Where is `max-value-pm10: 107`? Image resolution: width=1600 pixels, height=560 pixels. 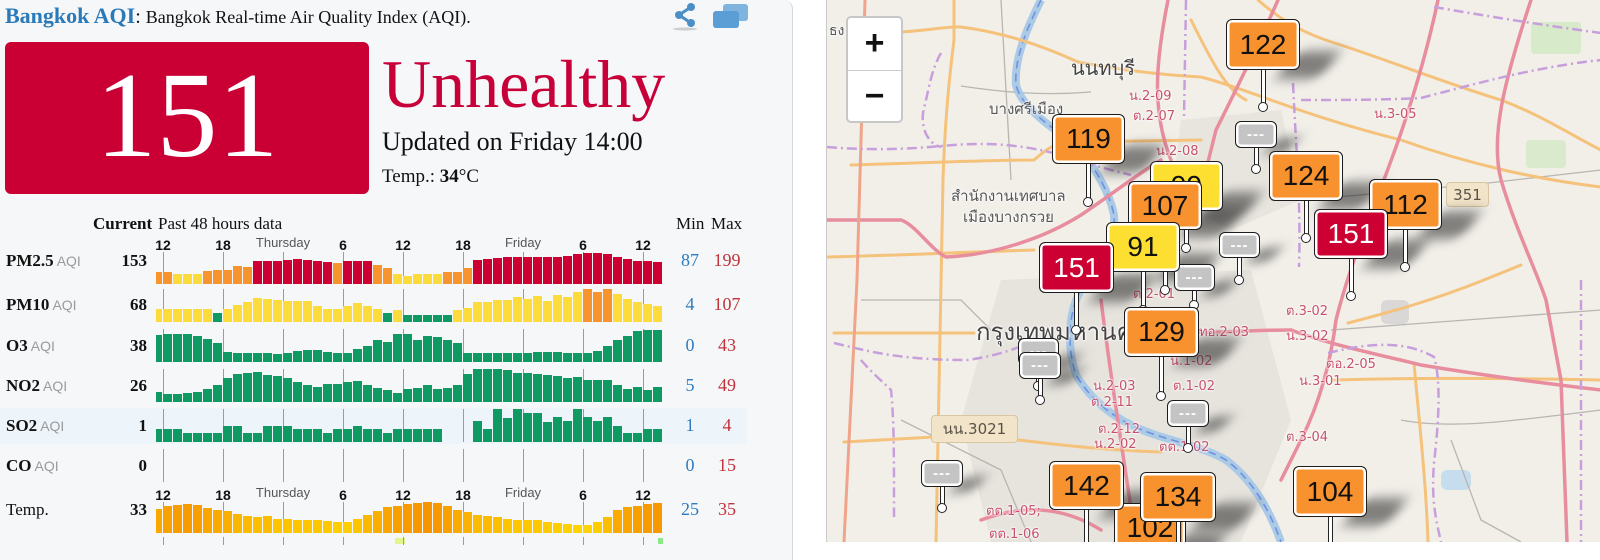
max-value-pm10: 107 is located at coordinates (727, 303).